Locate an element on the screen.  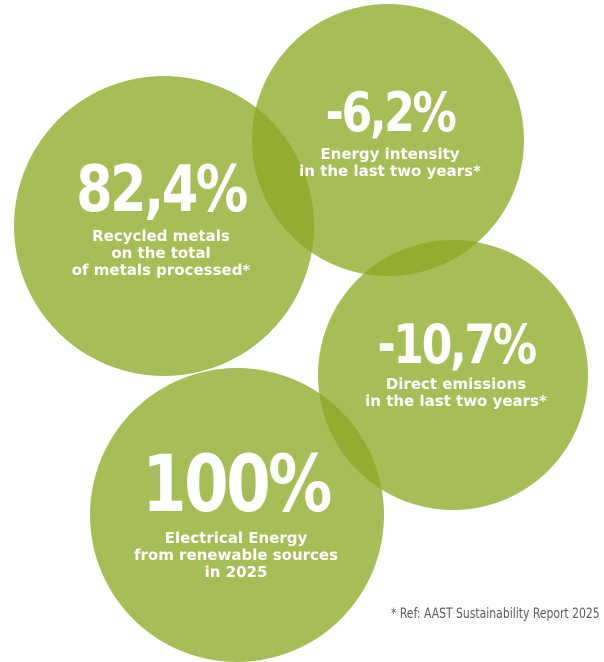
recycled-metals-label-line-1: Recycled metals is located at coordinates (161, 236).